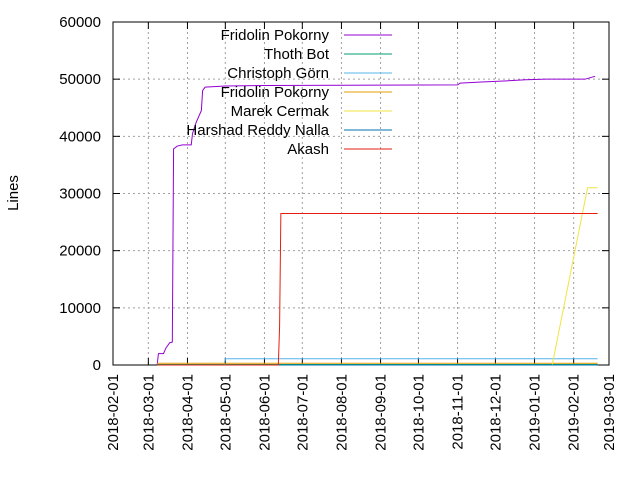 Image resolution: width=640 pixels, height=480 pixels. I want to click on y-axis-label: Lines, so click(13, 193).